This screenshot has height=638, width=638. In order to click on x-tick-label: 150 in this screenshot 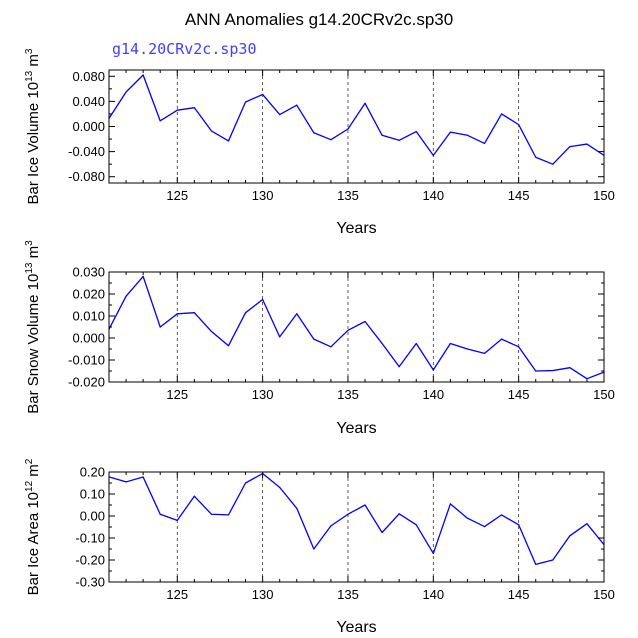, I will do `click(604, 594)`.